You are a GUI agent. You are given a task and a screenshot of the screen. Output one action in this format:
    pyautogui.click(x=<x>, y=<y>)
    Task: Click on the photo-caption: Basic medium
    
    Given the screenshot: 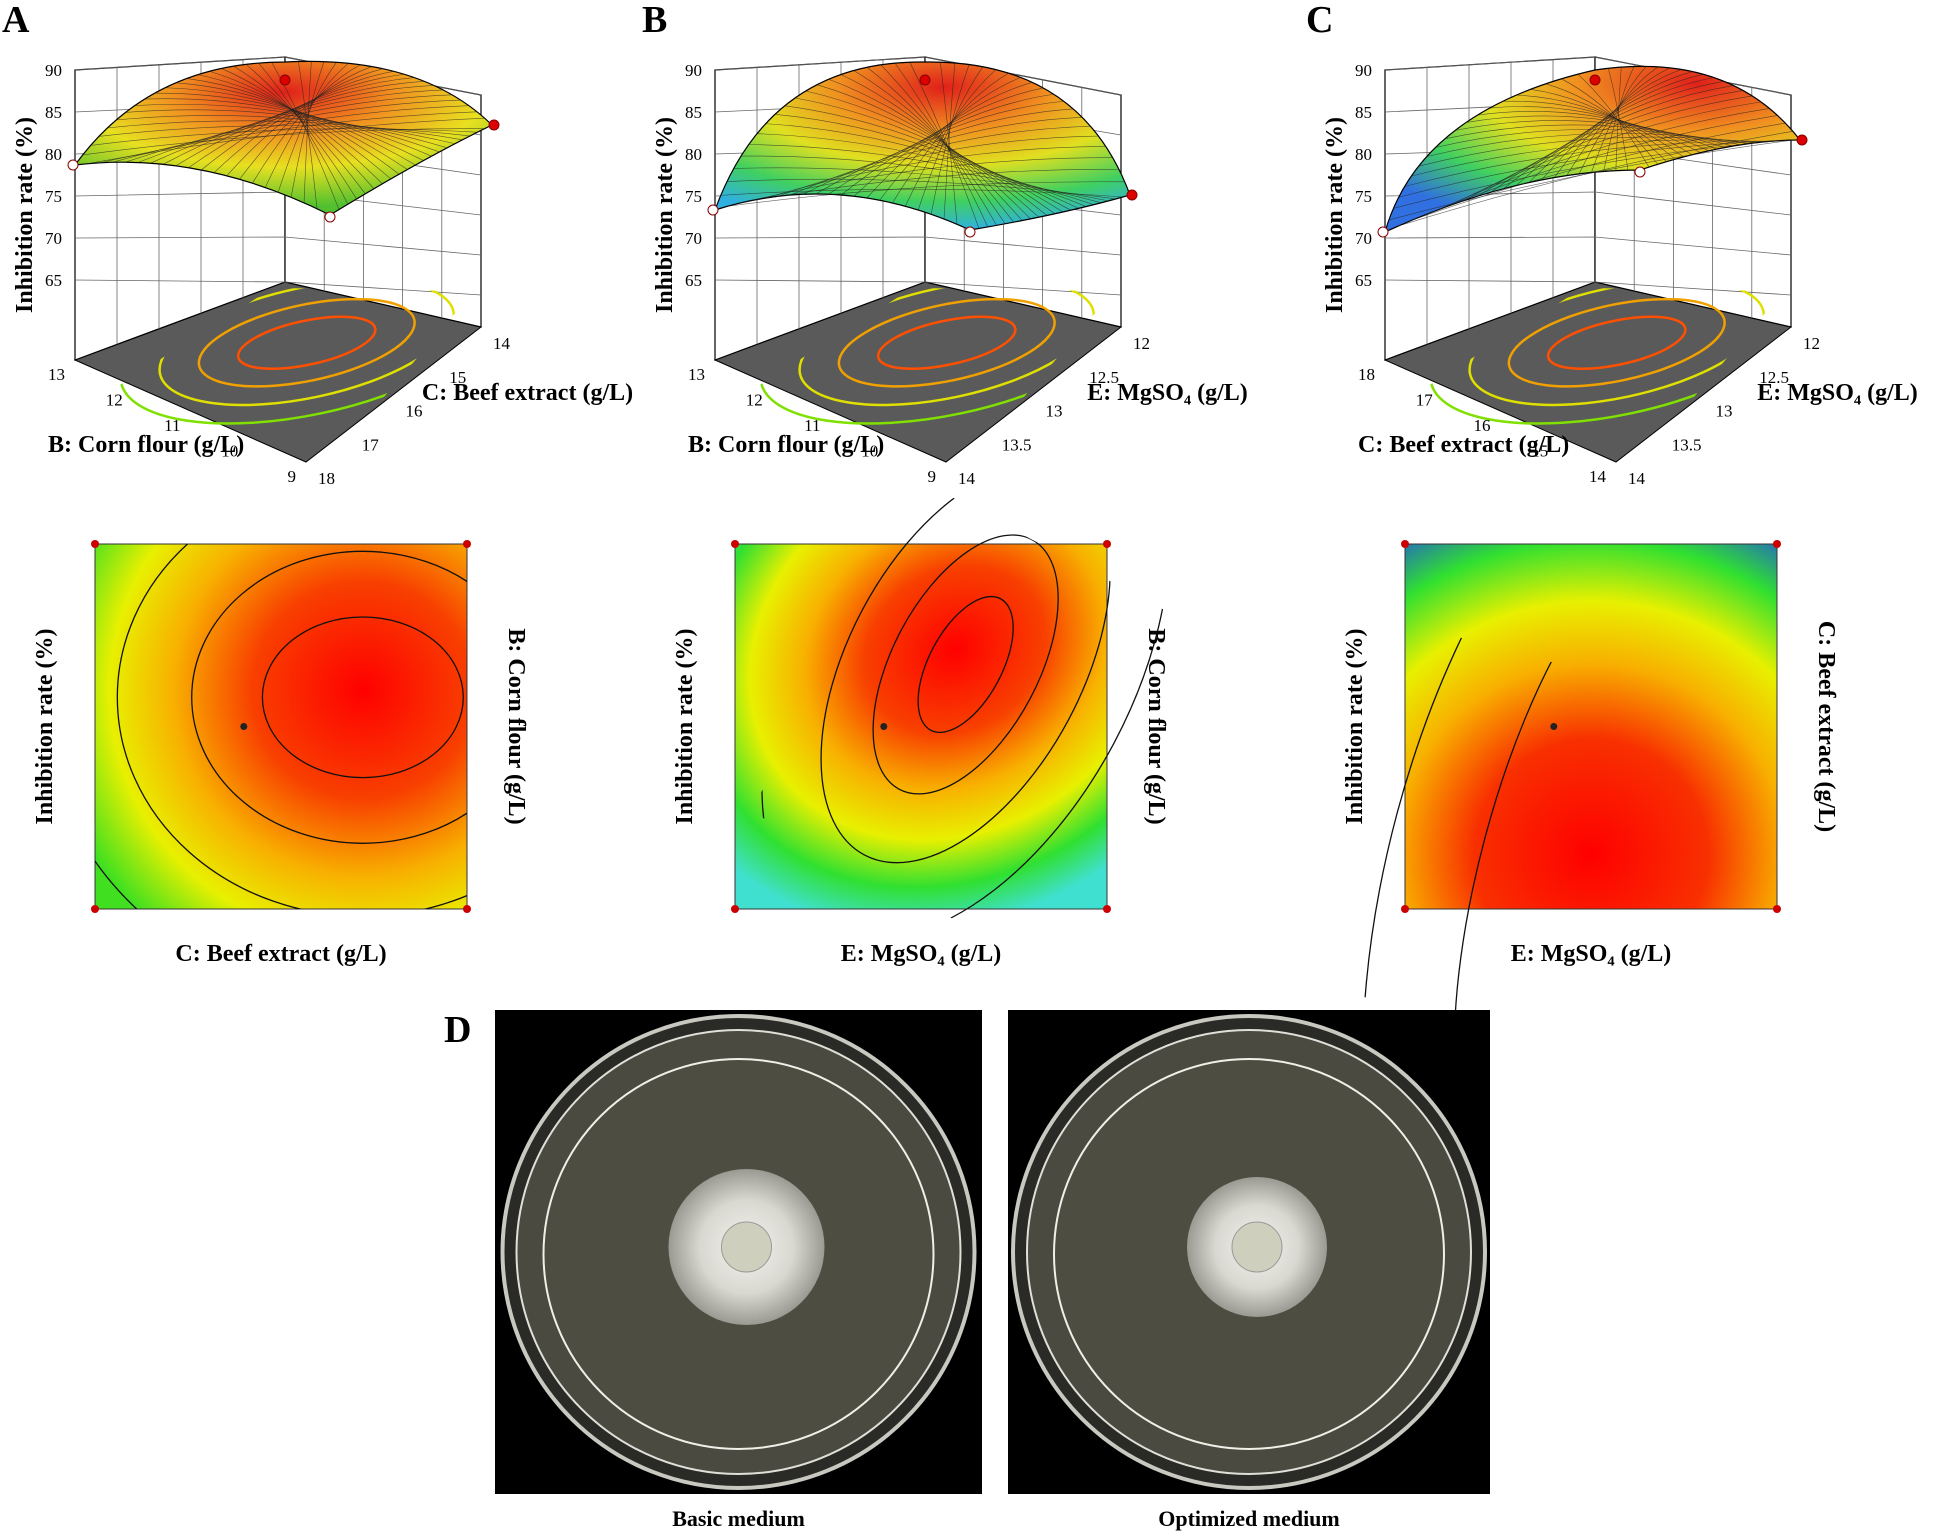 What is the action you would take?
    pyautogui.click(x=738, y=1518)
    